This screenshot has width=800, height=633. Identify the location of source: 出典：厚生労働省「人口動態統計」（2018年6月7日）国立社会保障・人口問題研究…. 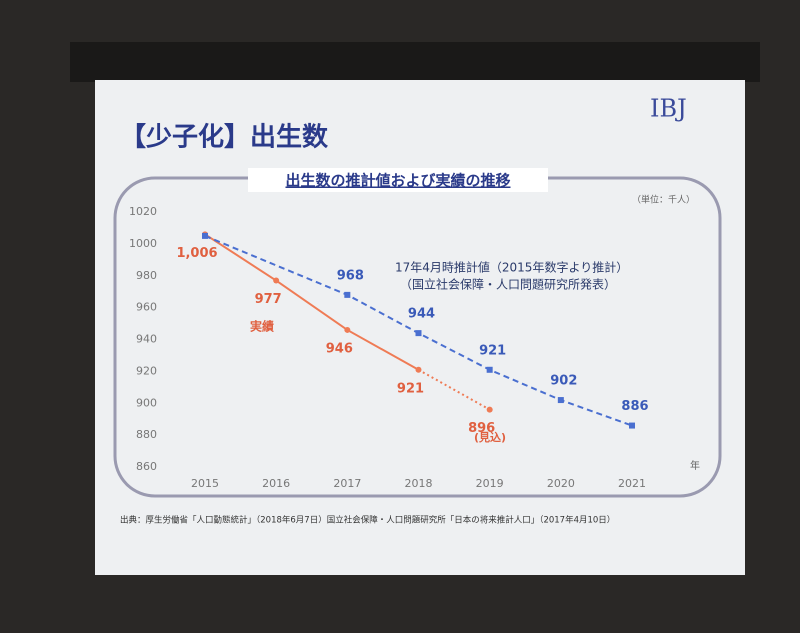
(367, 520).